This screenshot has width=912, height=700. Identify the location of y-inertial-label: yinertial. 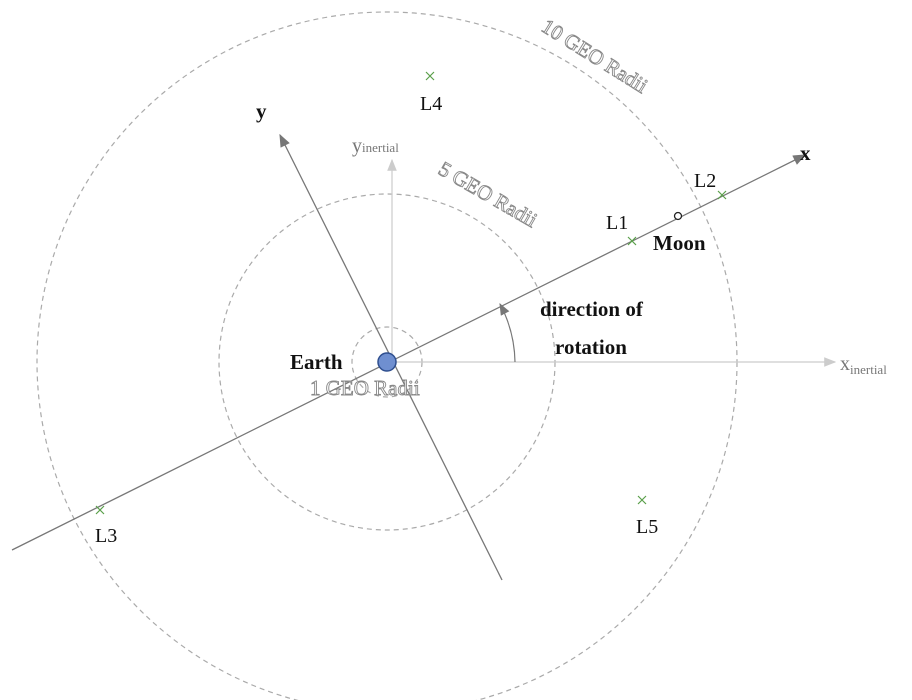
(375, 146).